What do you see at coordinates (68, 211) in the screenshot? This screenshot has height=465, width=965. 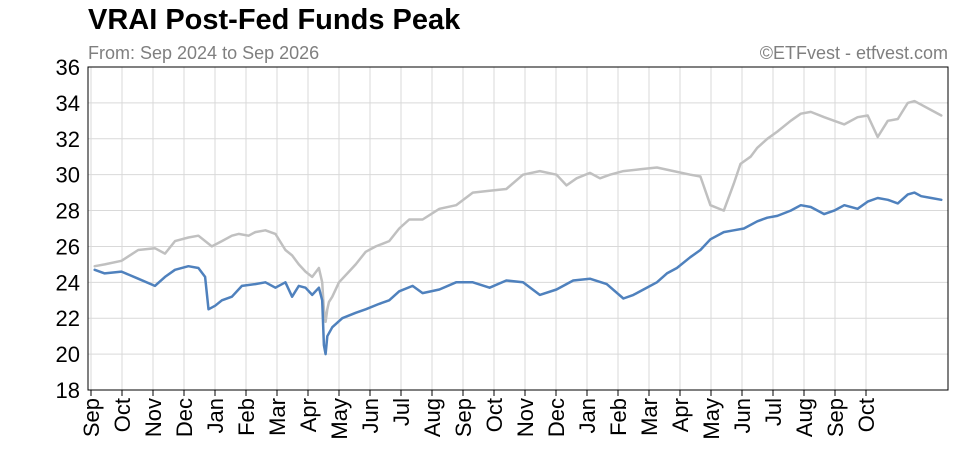 I see `y-tick-label: 28` at bounding box center [68, 211].